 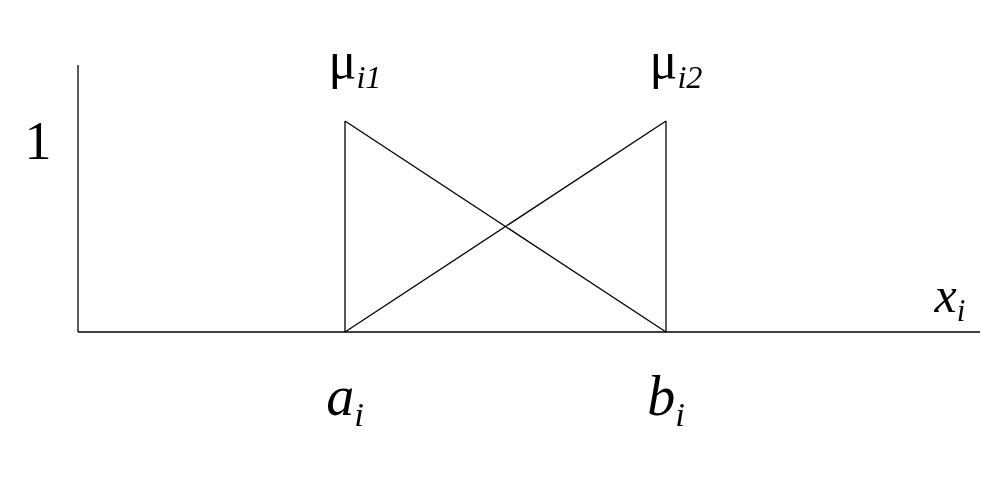 What do you see at coordinates (949, 298) in the screenshot?
I see `x-axis-title: x$_{i}$` at bounding box center [949, 298].